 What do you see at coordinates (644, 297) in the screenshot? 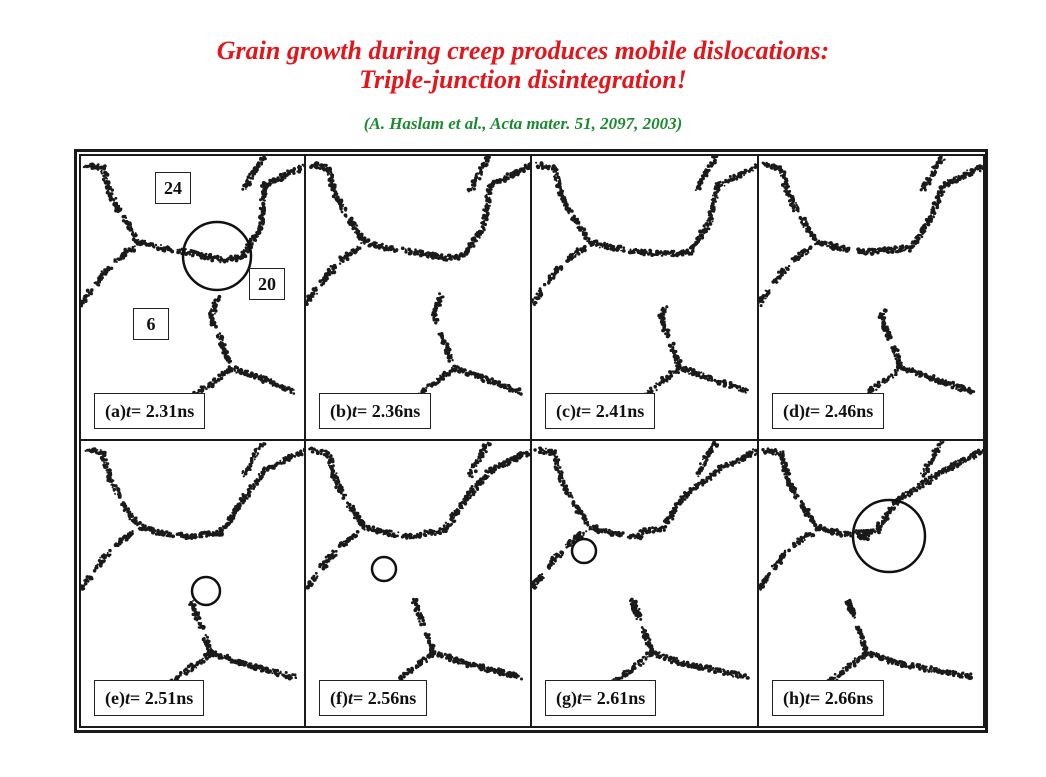
I see `panel-c: (c) t = 2.41ns` at bounding box center [644, 297].